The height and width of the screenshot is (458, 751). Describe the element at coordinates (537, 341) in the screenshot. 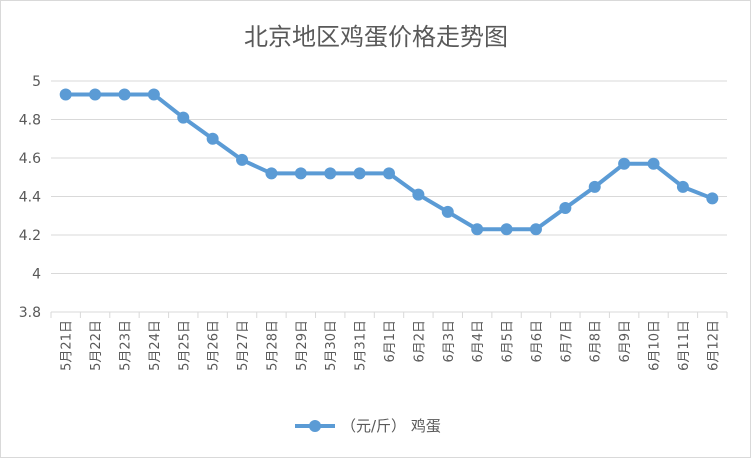

I see `x-tick-label: 6月6日` at that location.